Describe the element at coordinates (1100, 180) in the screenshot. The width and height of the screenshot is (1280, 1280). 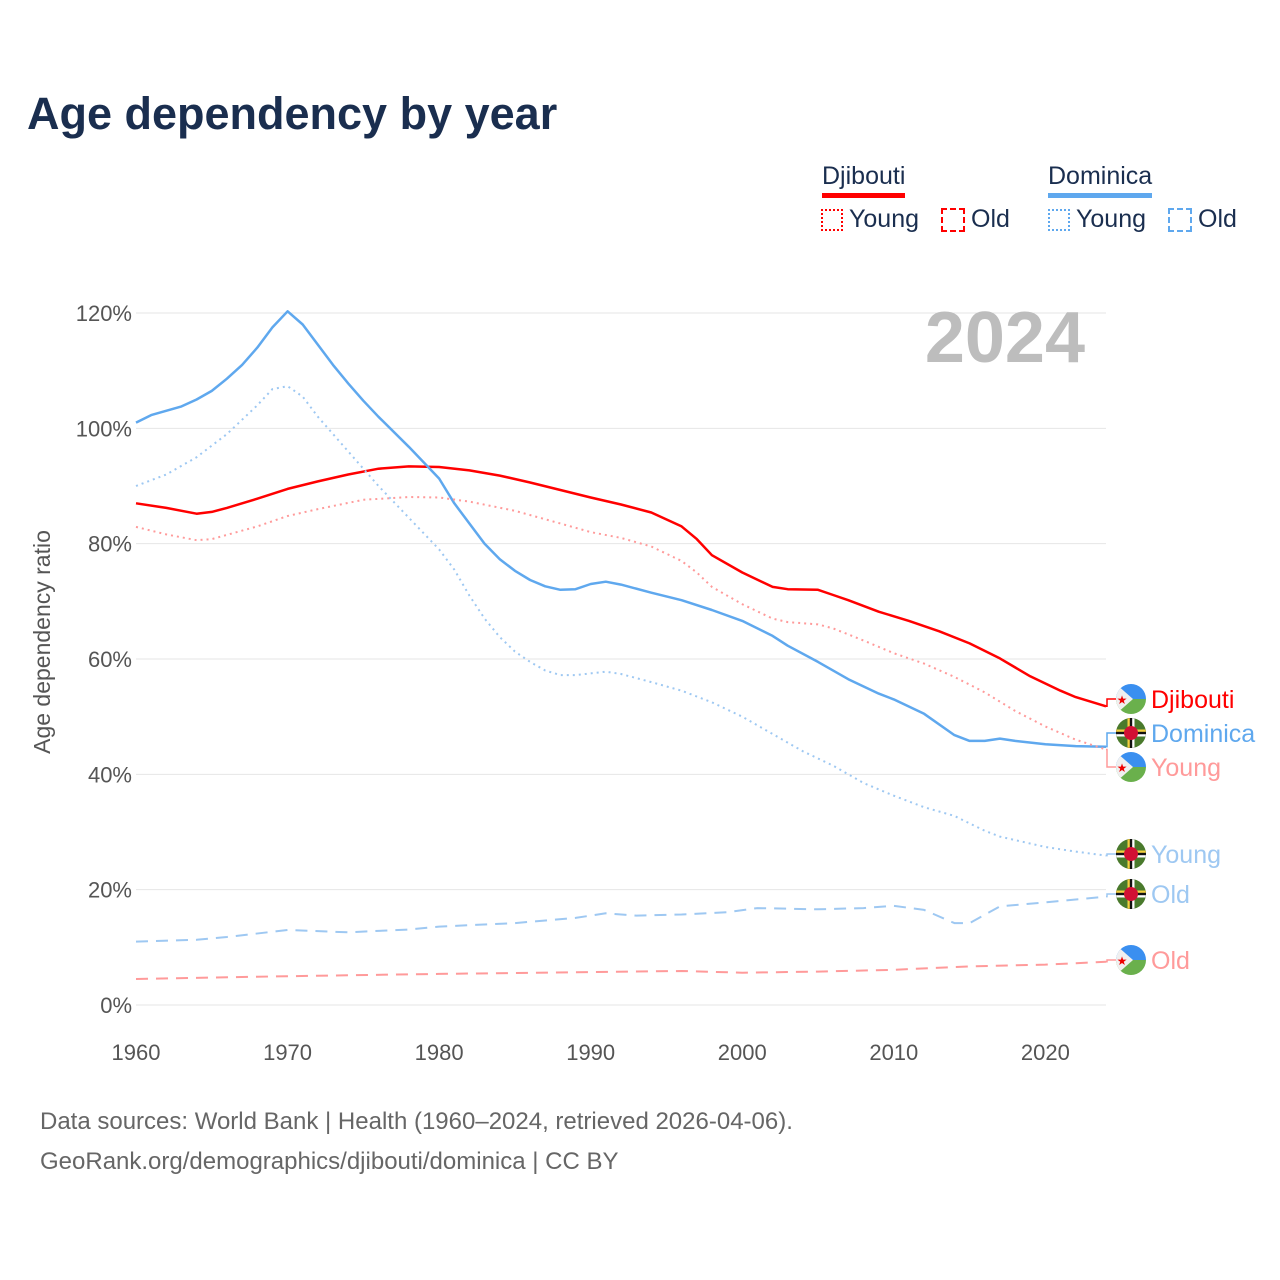
I see `legend-dominica: Dominica` at that location.